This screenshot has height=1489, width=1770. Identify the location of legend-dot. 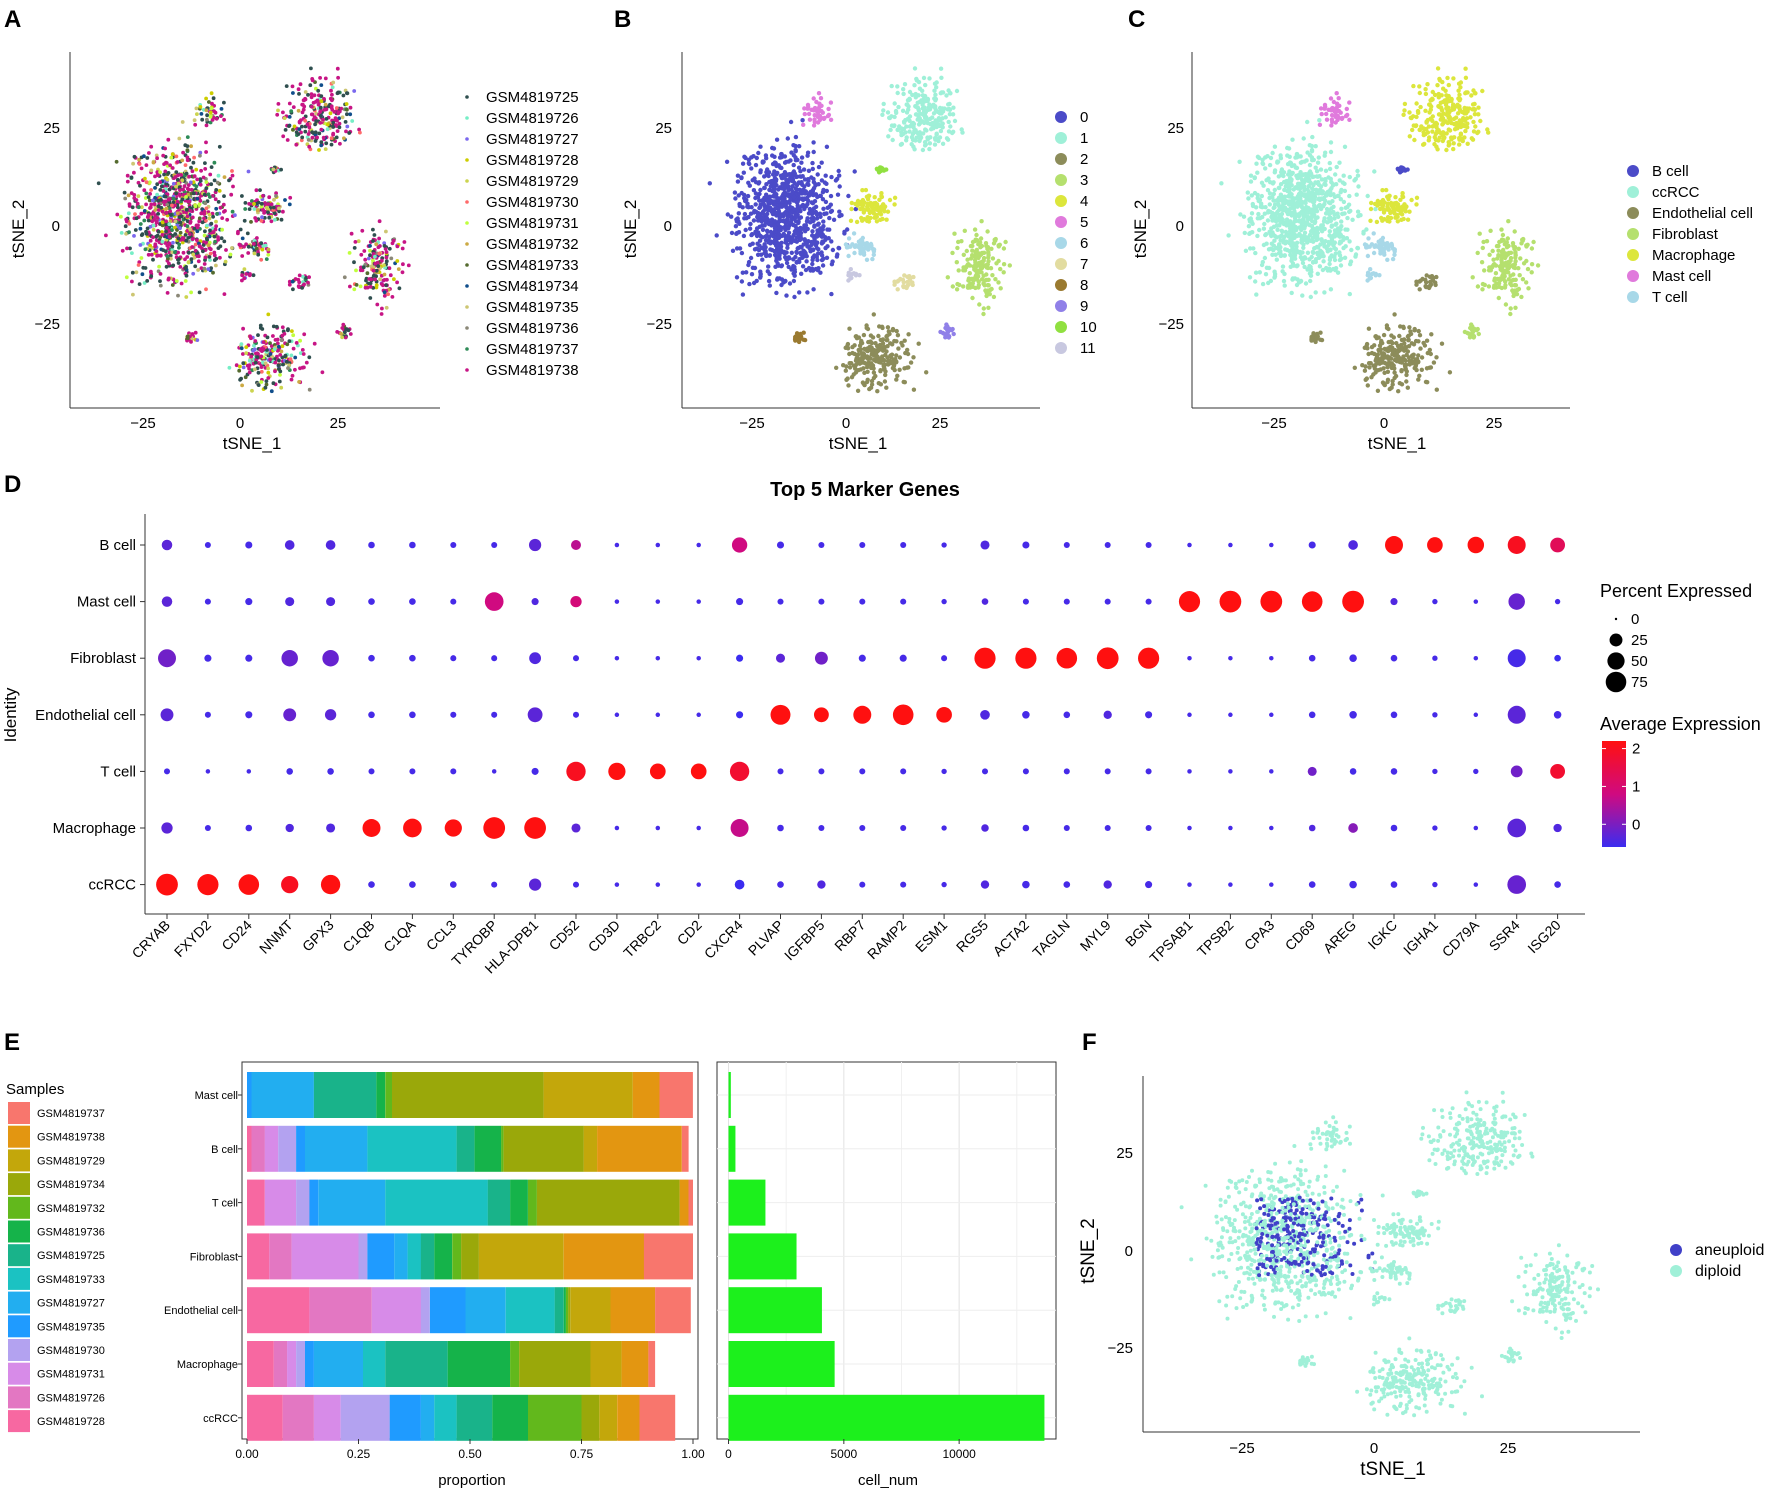
(1061, 201).